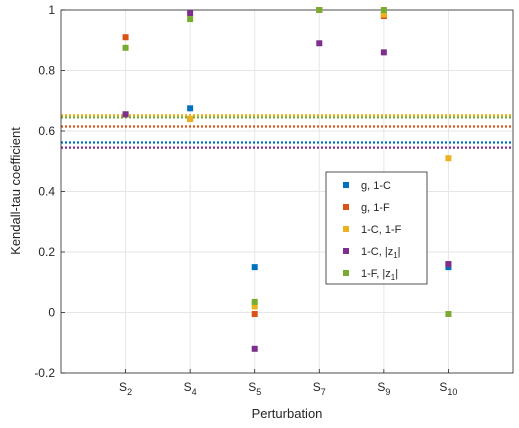 The image size is (519, 428). Describe the element at coordinates (46, 71) in the screenshot. I see `y-tick-label: 0.8` at that location.